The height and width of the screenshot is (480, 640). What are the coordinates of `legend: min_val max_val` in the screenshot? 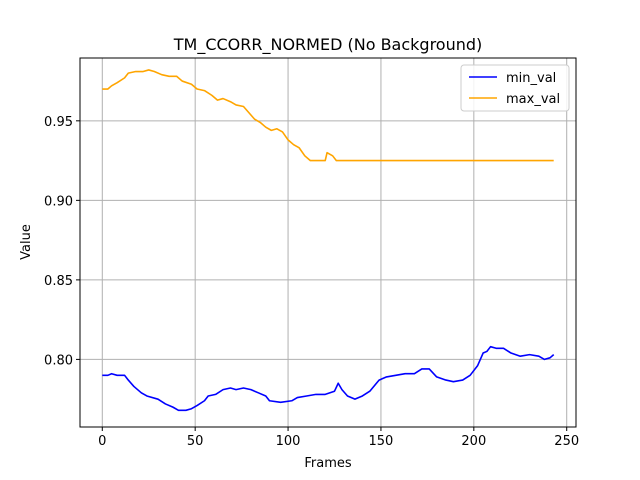 It's located at (515, 88).